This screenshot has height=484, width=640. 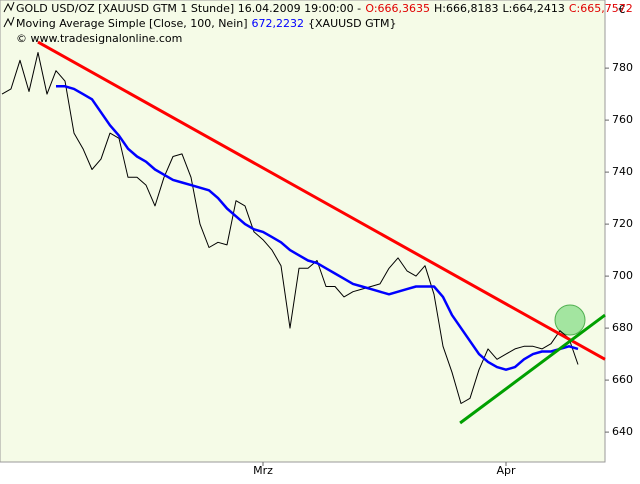 What do you see at coordinates (278, 23) in the screenshot?
I see `header-text: 672,2232` at bounding box center [278, 23].